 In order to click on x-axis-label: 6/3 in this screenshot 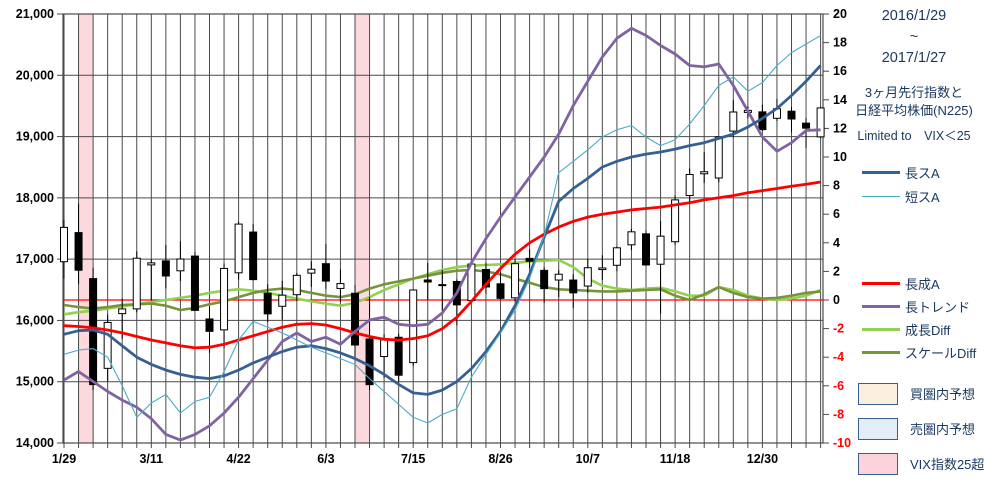, I will do `click(325, 459)`.